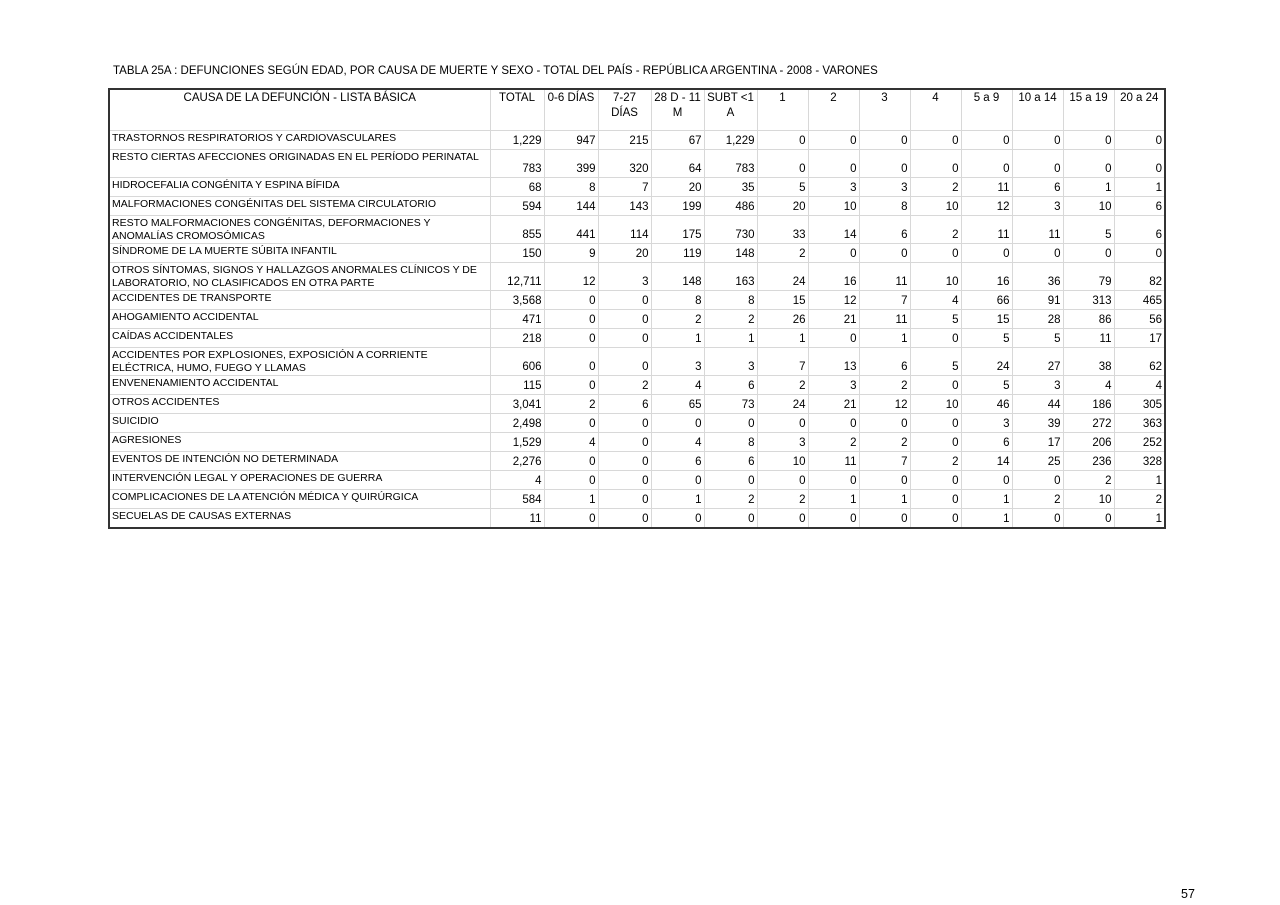  I want to click on column-header: 15 a 19, so click(1088, 109).